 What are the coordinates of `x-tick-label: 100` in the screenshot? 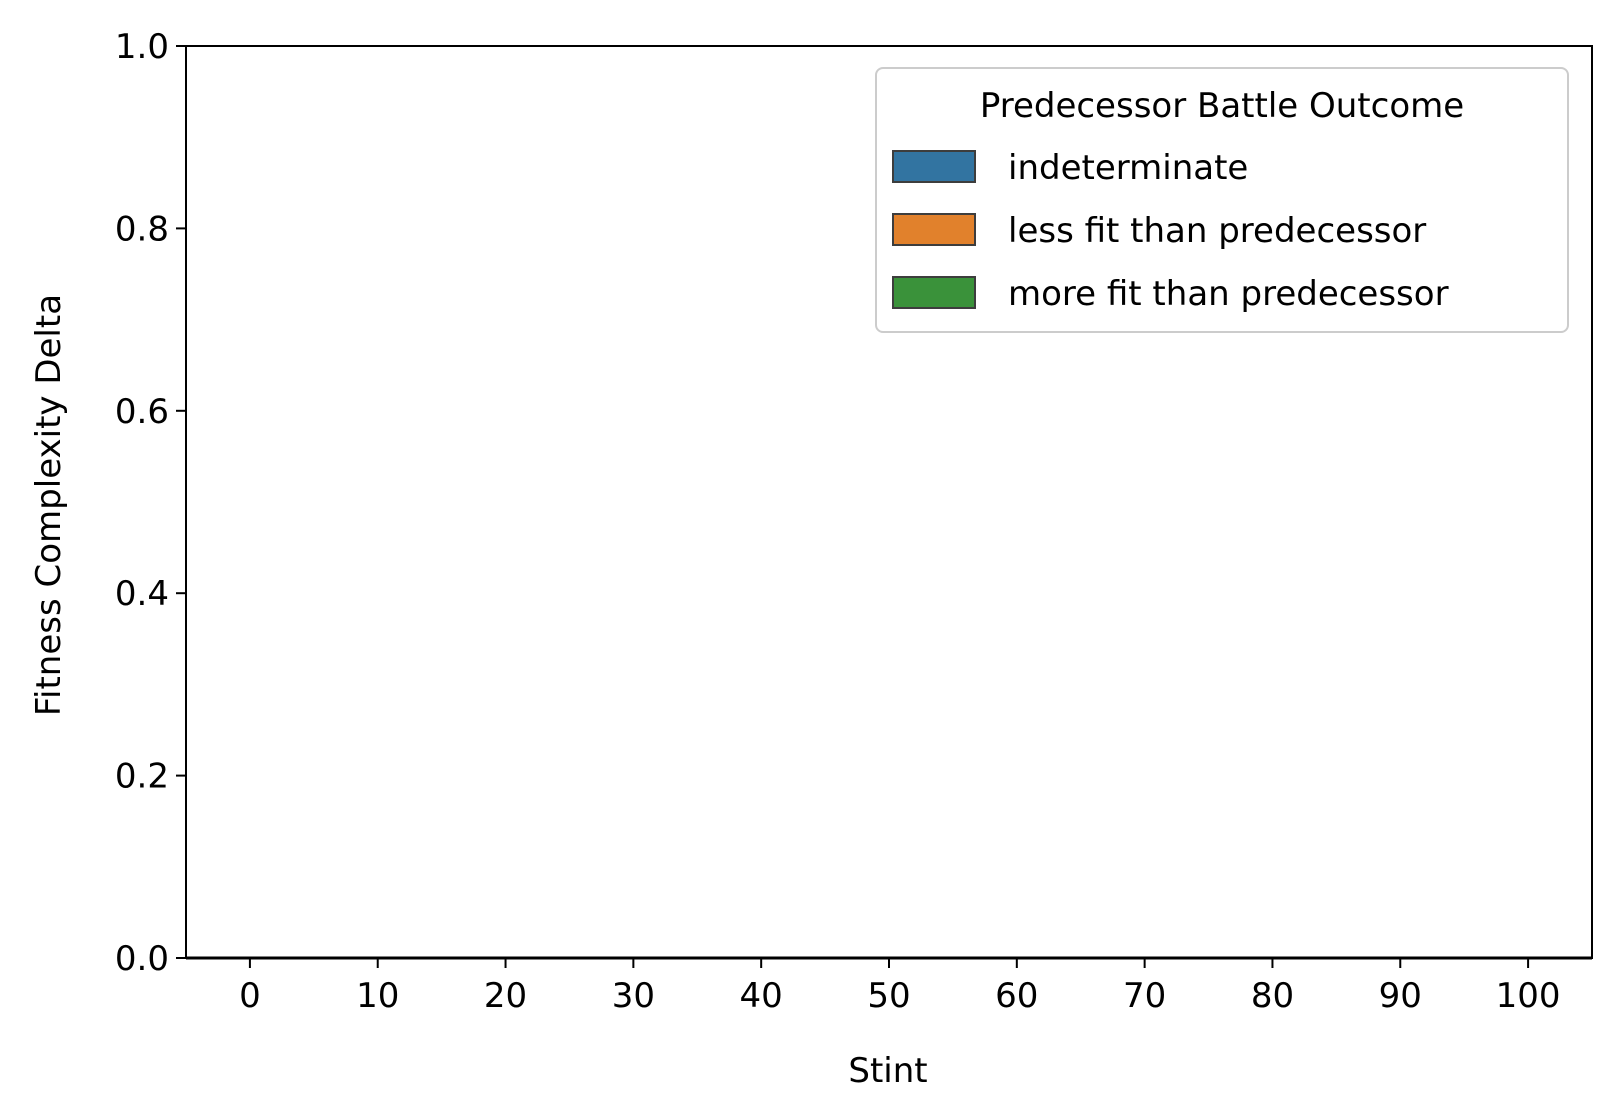 It's located at (1528, 996).